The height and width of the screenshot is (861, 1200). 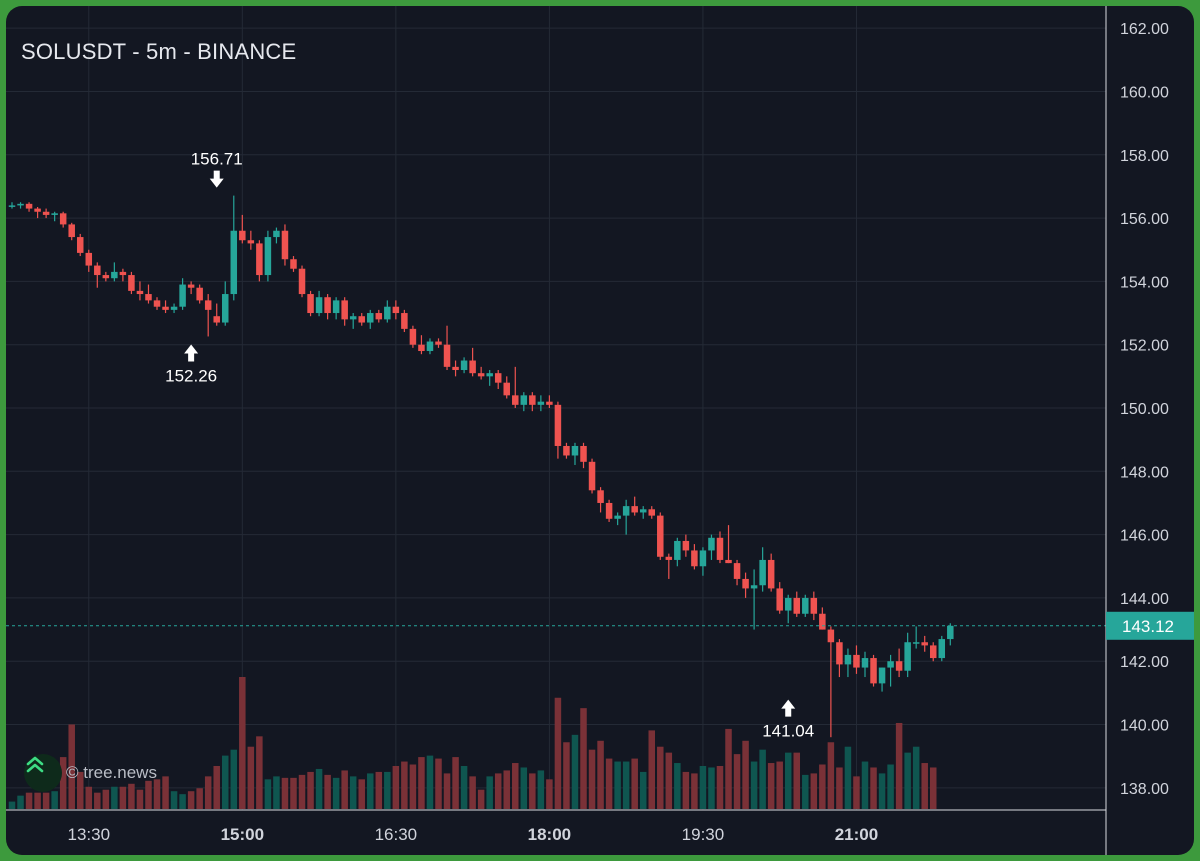 What do you see at coordinates (703, 834) in the screenshot?
I see `x-tick-label: 19:30` at bounding box center [703, 834].